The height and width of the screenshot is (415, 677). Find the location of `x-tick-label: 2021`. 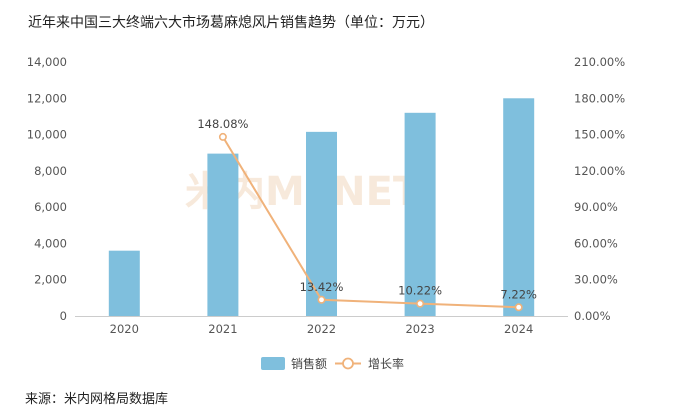

x-tick-label: 2021 is located at coordinates (222, 329).